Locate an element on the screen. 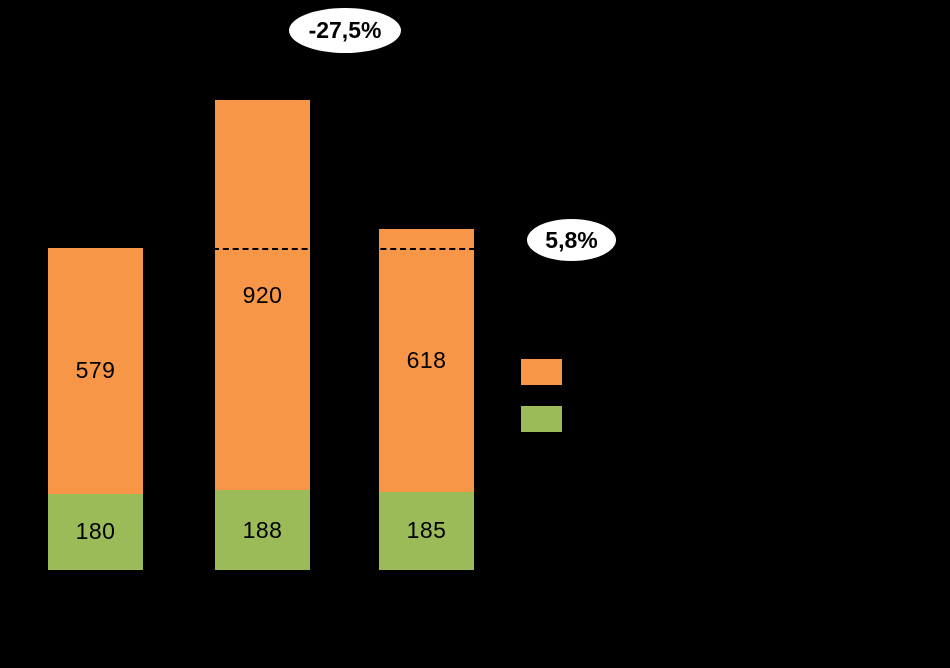 The image size is (950, 668). bar2-orange-value: 920 is located at coordinates (262, 294).